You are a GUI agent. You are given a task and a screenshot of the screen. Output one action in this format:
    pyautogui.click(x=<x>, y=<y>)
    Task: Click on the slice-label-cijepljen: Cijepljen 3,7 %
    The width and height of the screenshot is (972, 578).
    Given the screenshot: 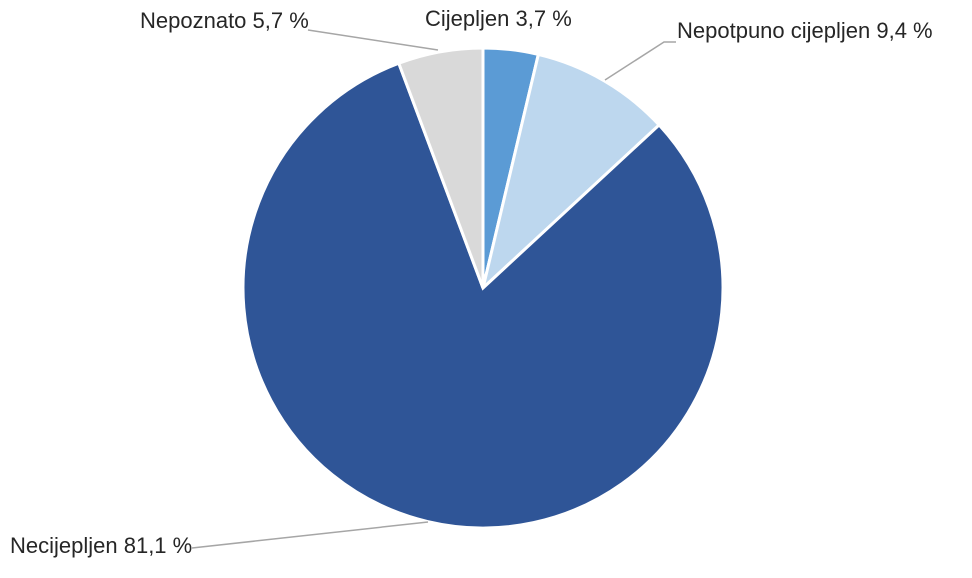 What is the action you would take?
    pyautogui.click(x=498, y=18)
    